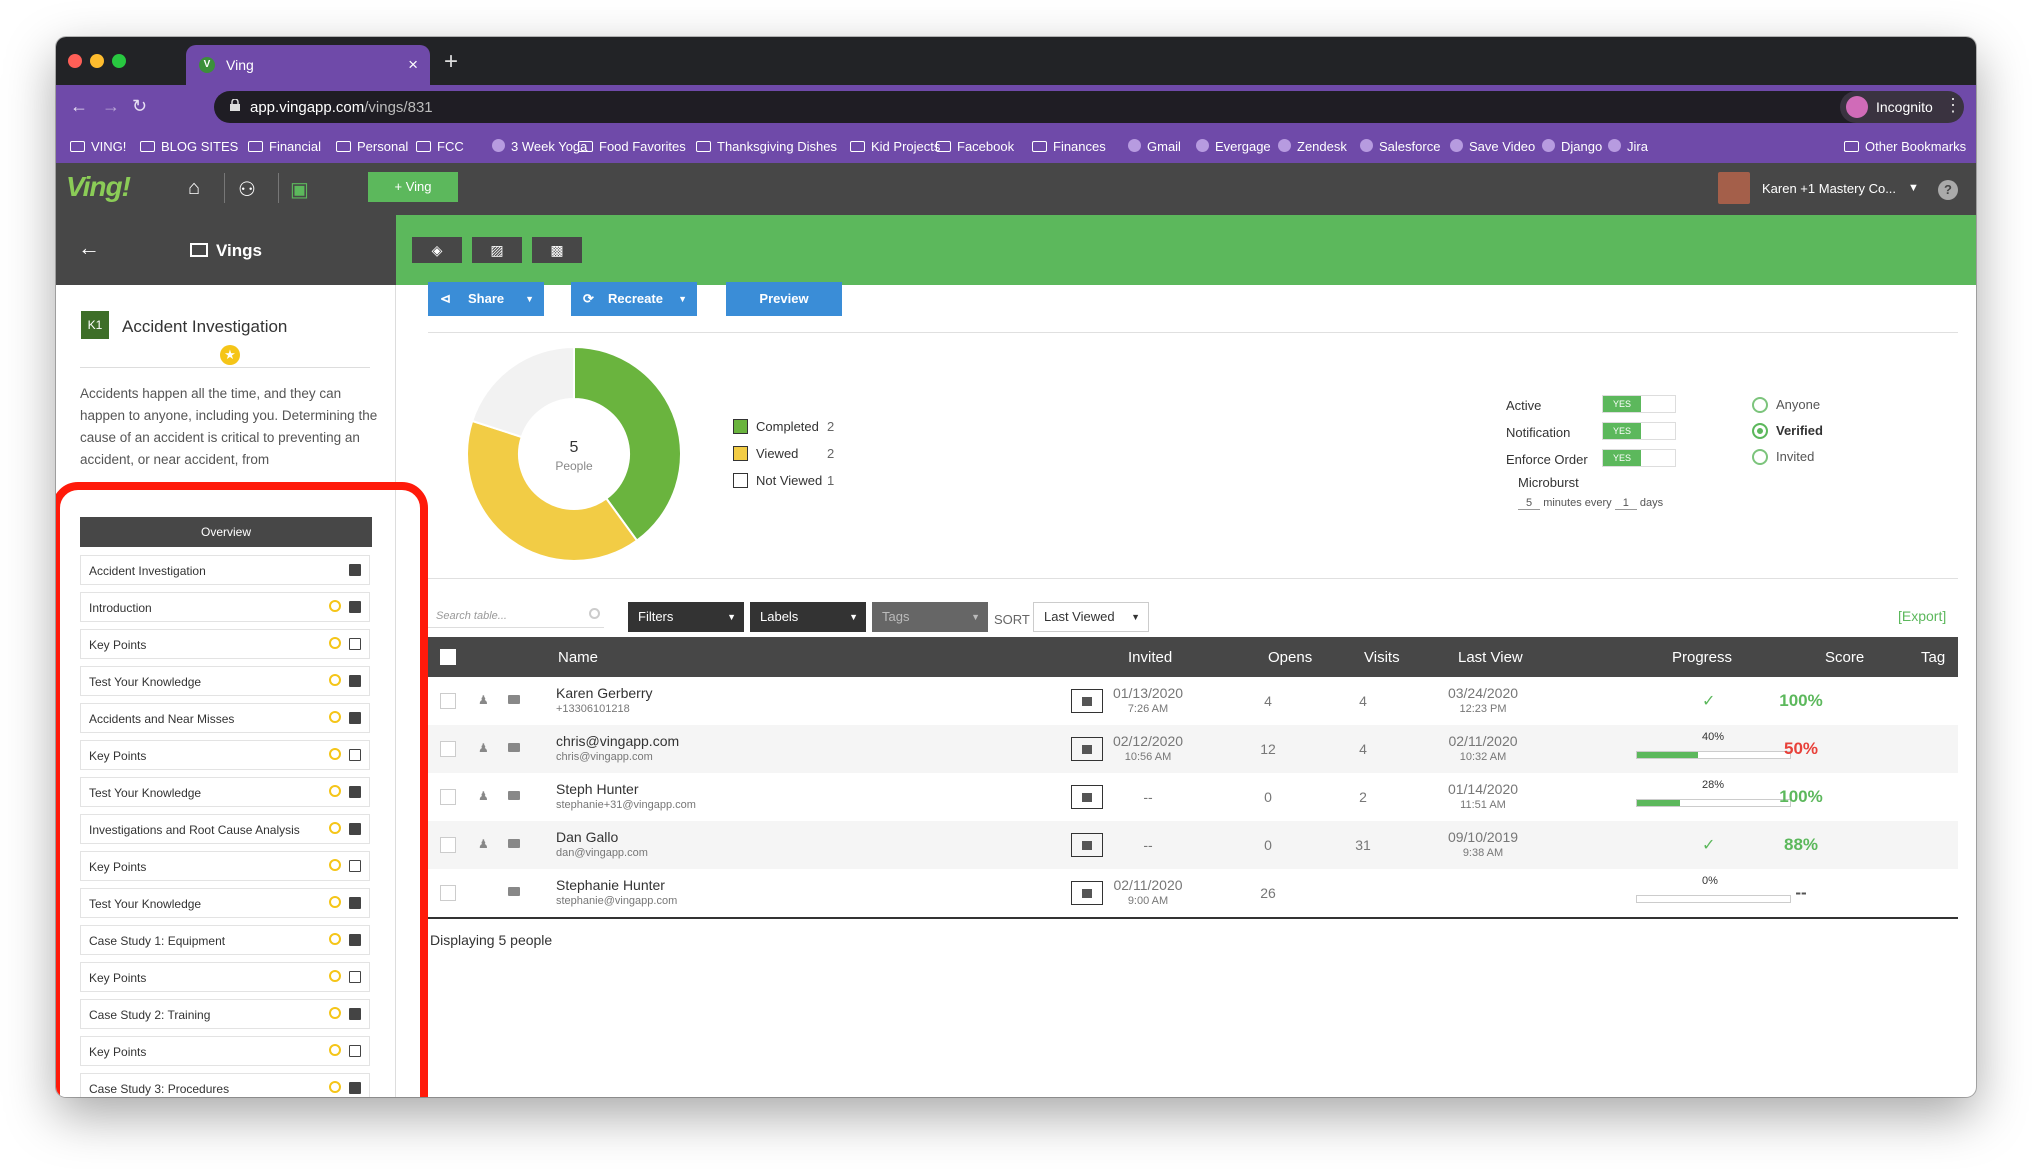 The width and height of the screenshot is (2032, 1169). What do you see at coordinates (225, 1085) in the screenshot?
I see `sidebar-item: Case Study 3: Procedures` at bounding box center [225, 1085].